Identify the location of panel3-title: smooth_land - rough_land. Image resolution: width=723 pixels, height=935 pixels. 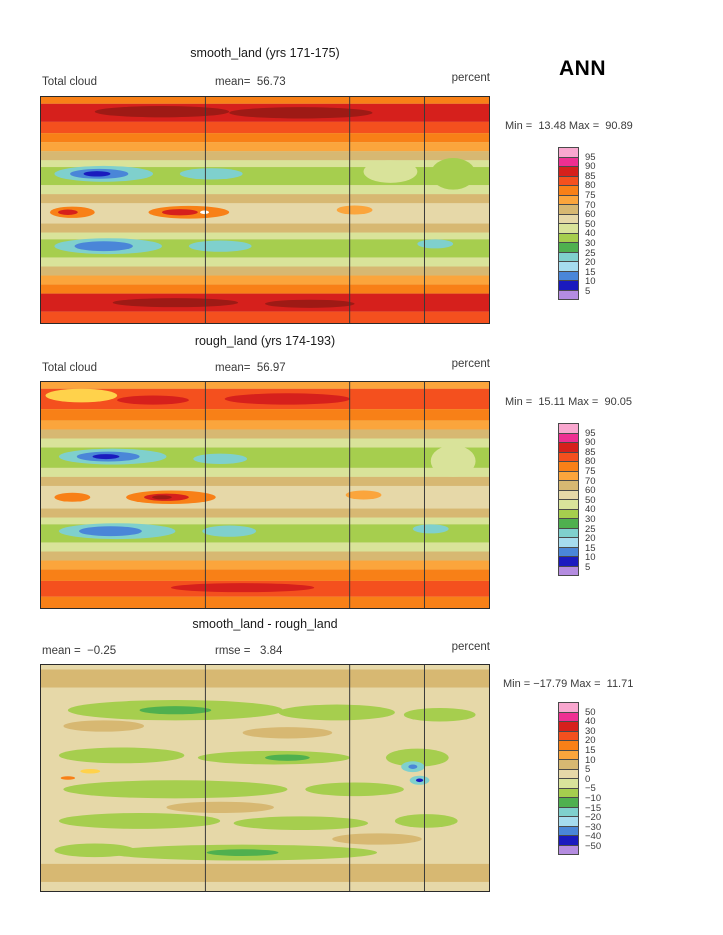
(265, 624).